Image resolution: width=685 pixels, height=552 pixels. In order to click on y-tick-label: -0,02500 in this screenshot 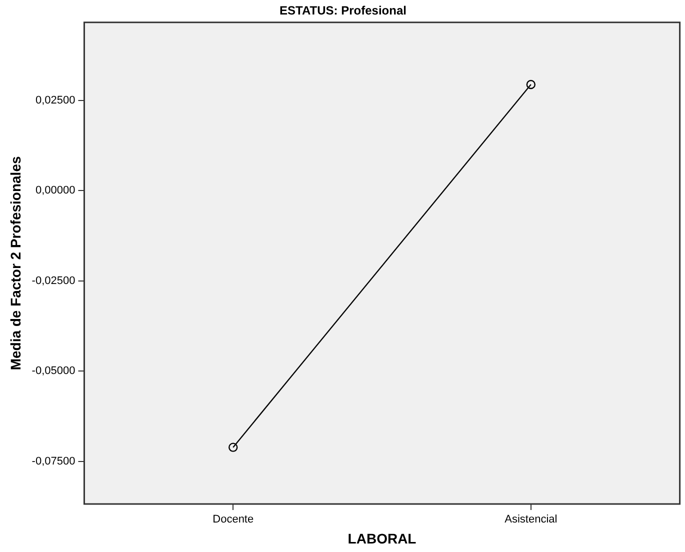, I will do `click(54, 280)`.